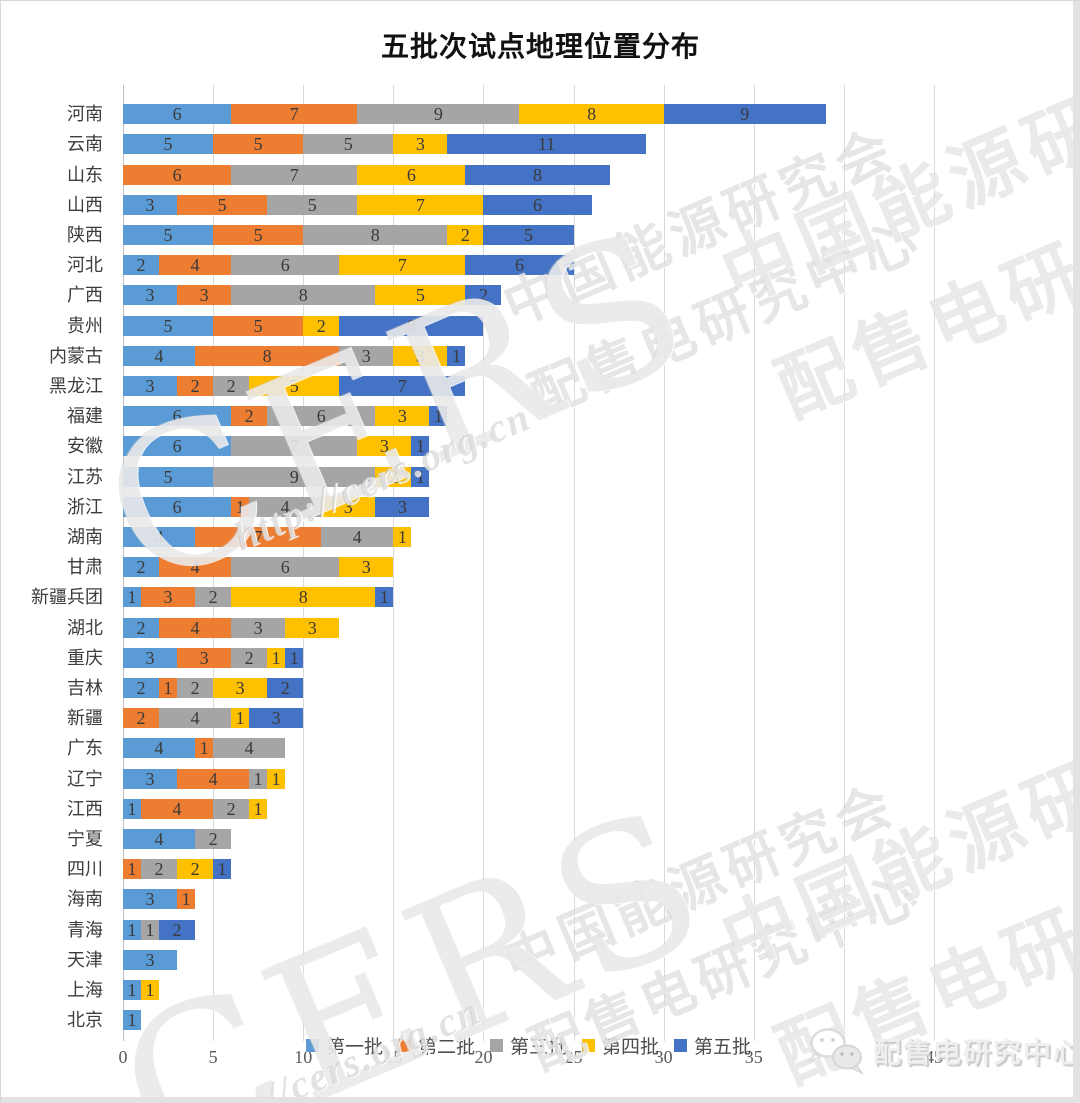 The image size is (1080, 1103). Describe the element at coordinates (85, 687) in the screenshot. I see `category-label: 吉林` at that location.